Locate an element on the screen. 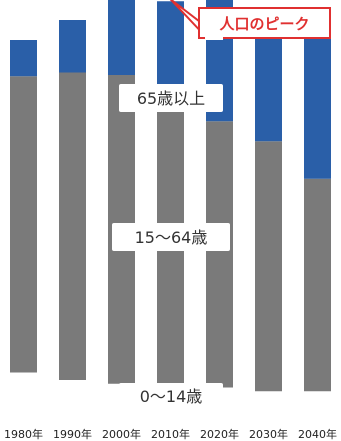 The width and height of the screenshot is (341, 441). segment-label: 0〜14歳 is located at coordinates (171, 396).